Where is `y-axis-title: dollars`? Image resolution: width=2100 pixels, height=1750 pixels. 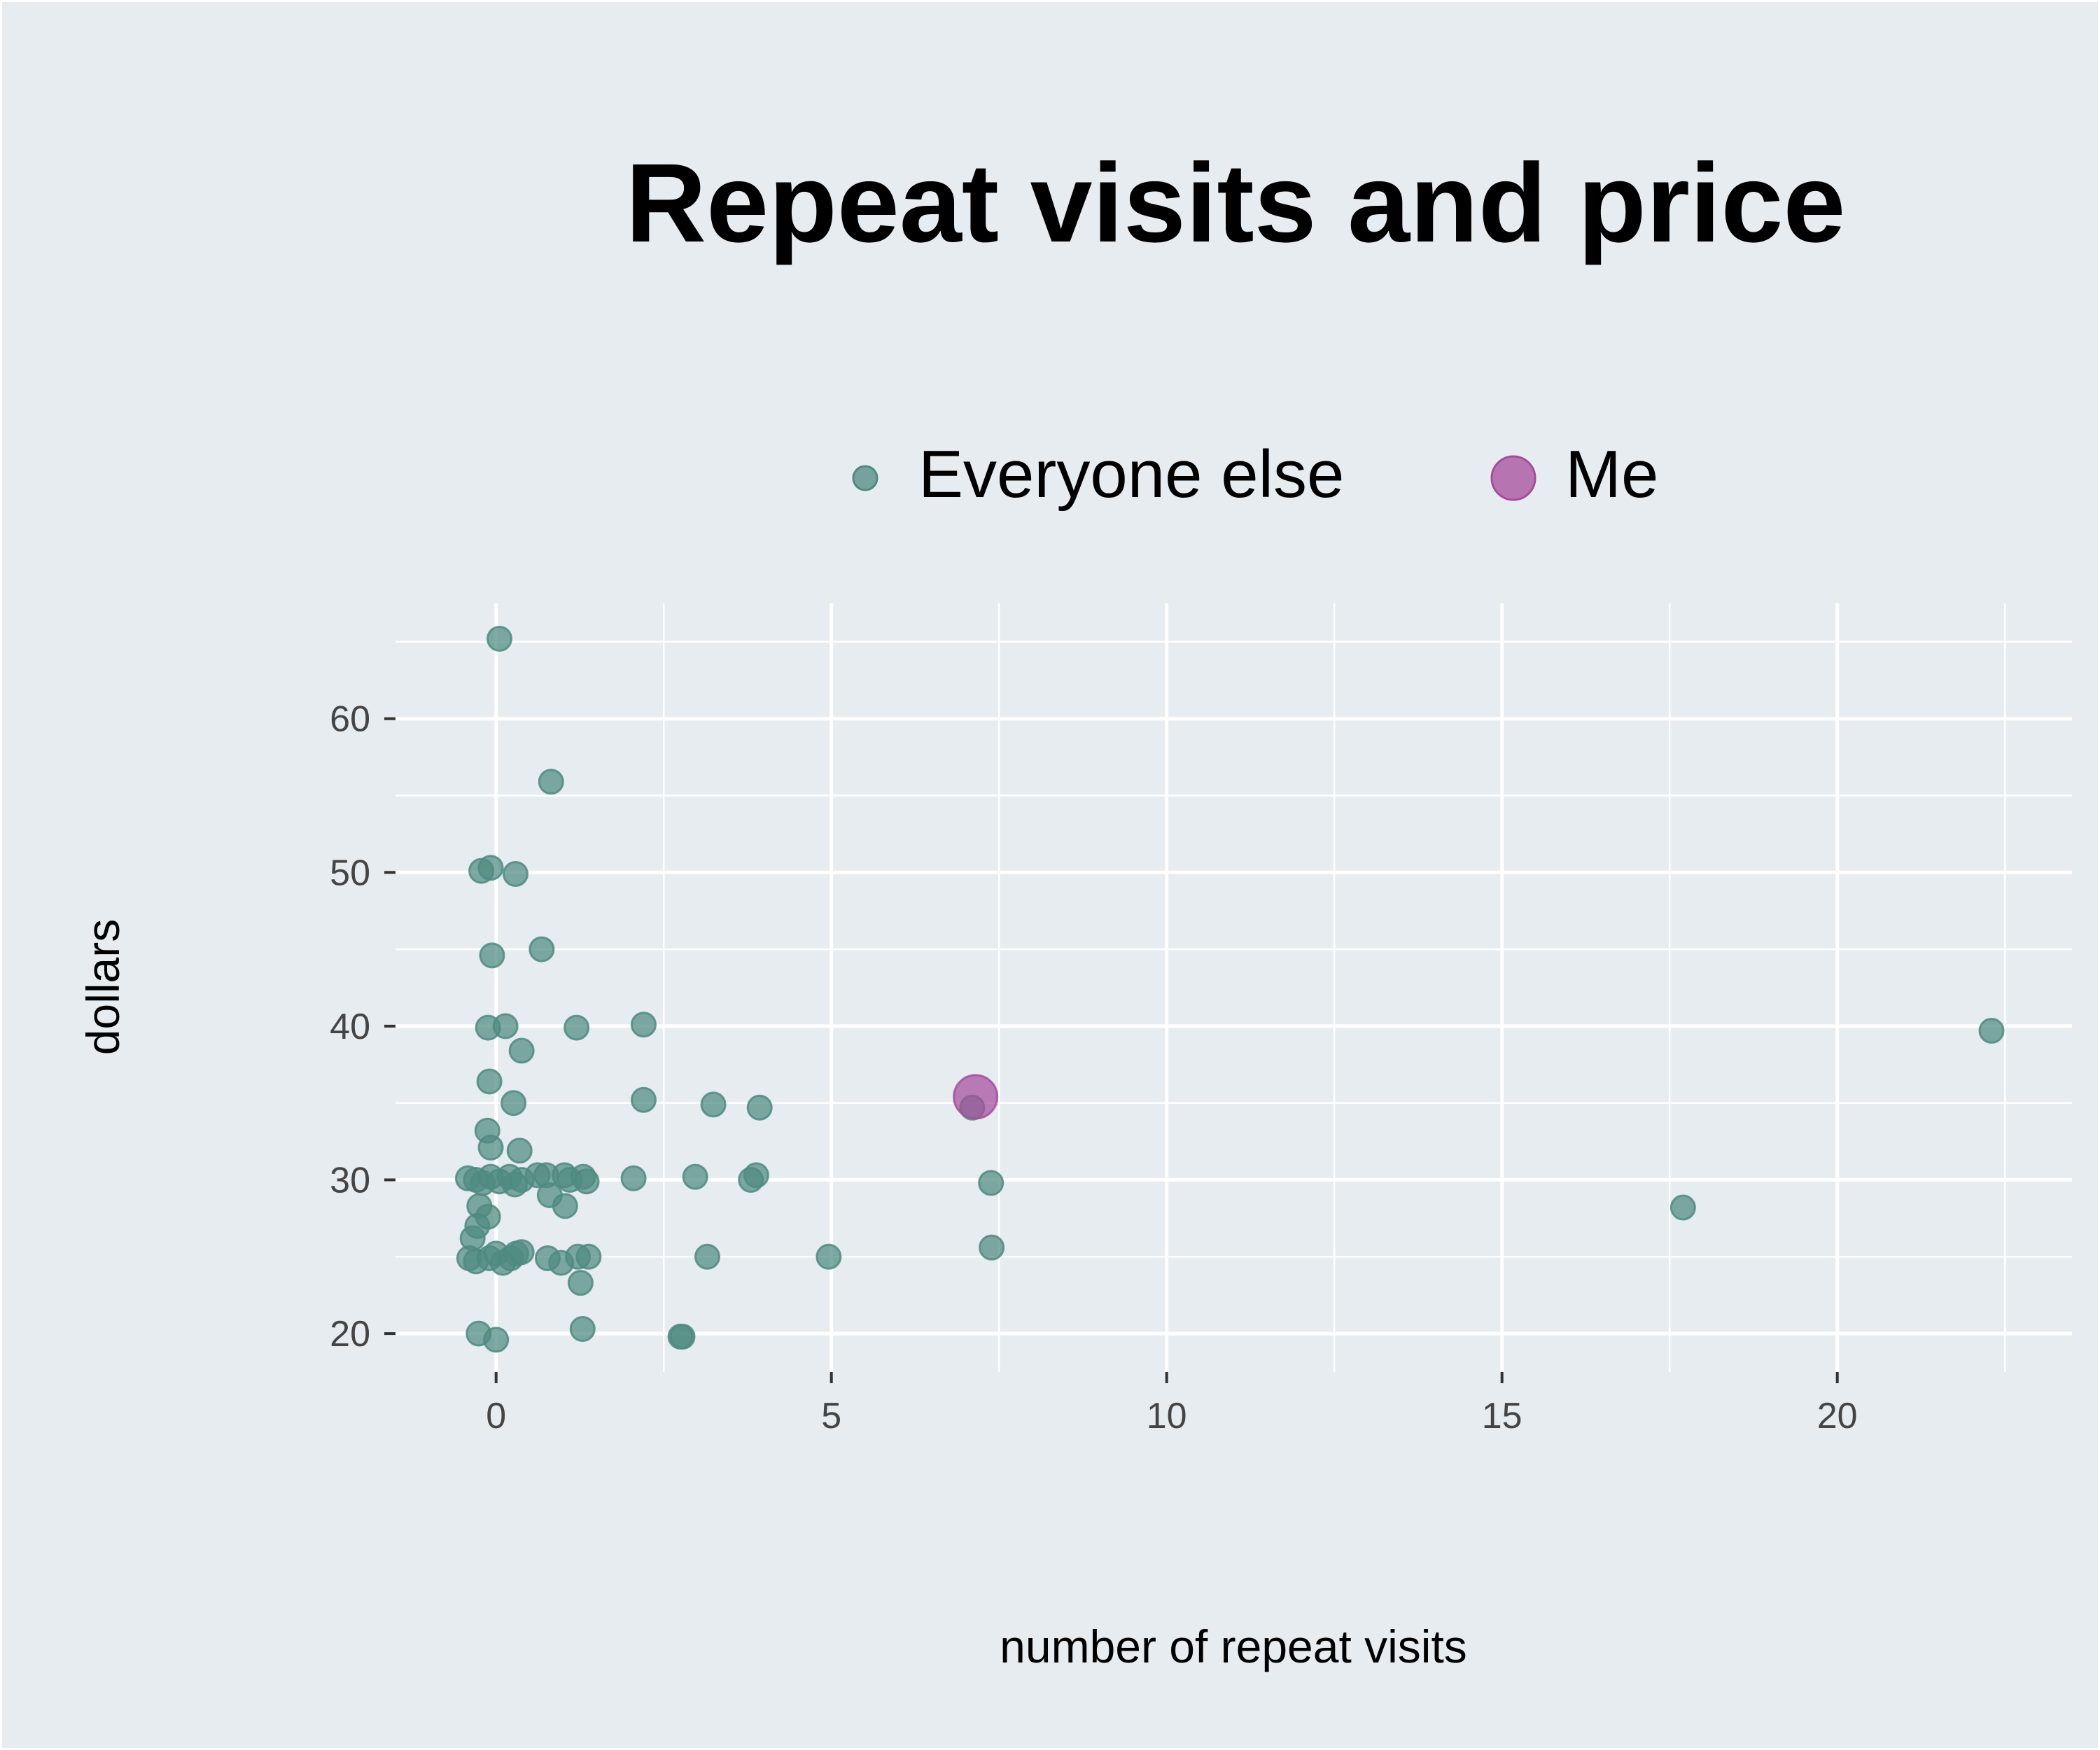
y-axis-title: dollars is located at coordinates (103, 987).